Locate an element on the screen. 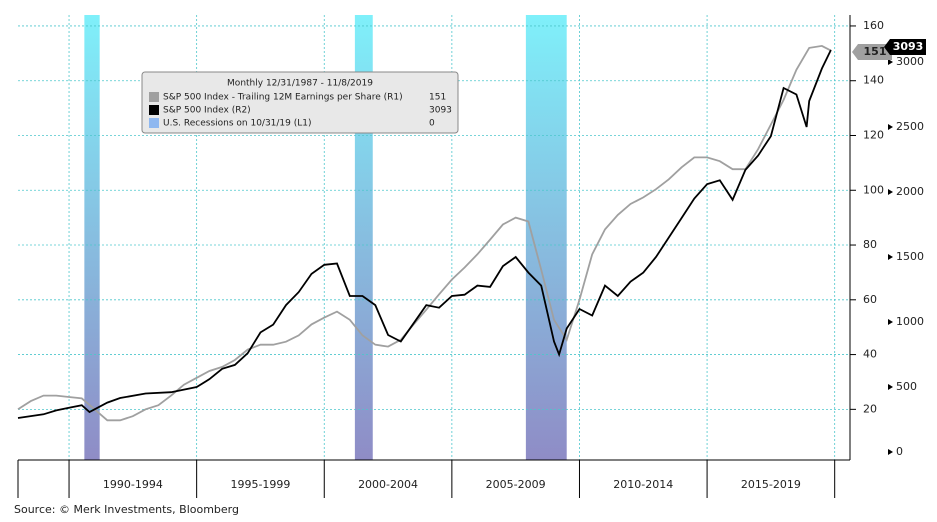  x-tick-label: 2015-2019 is located at coordinates (771, 484).